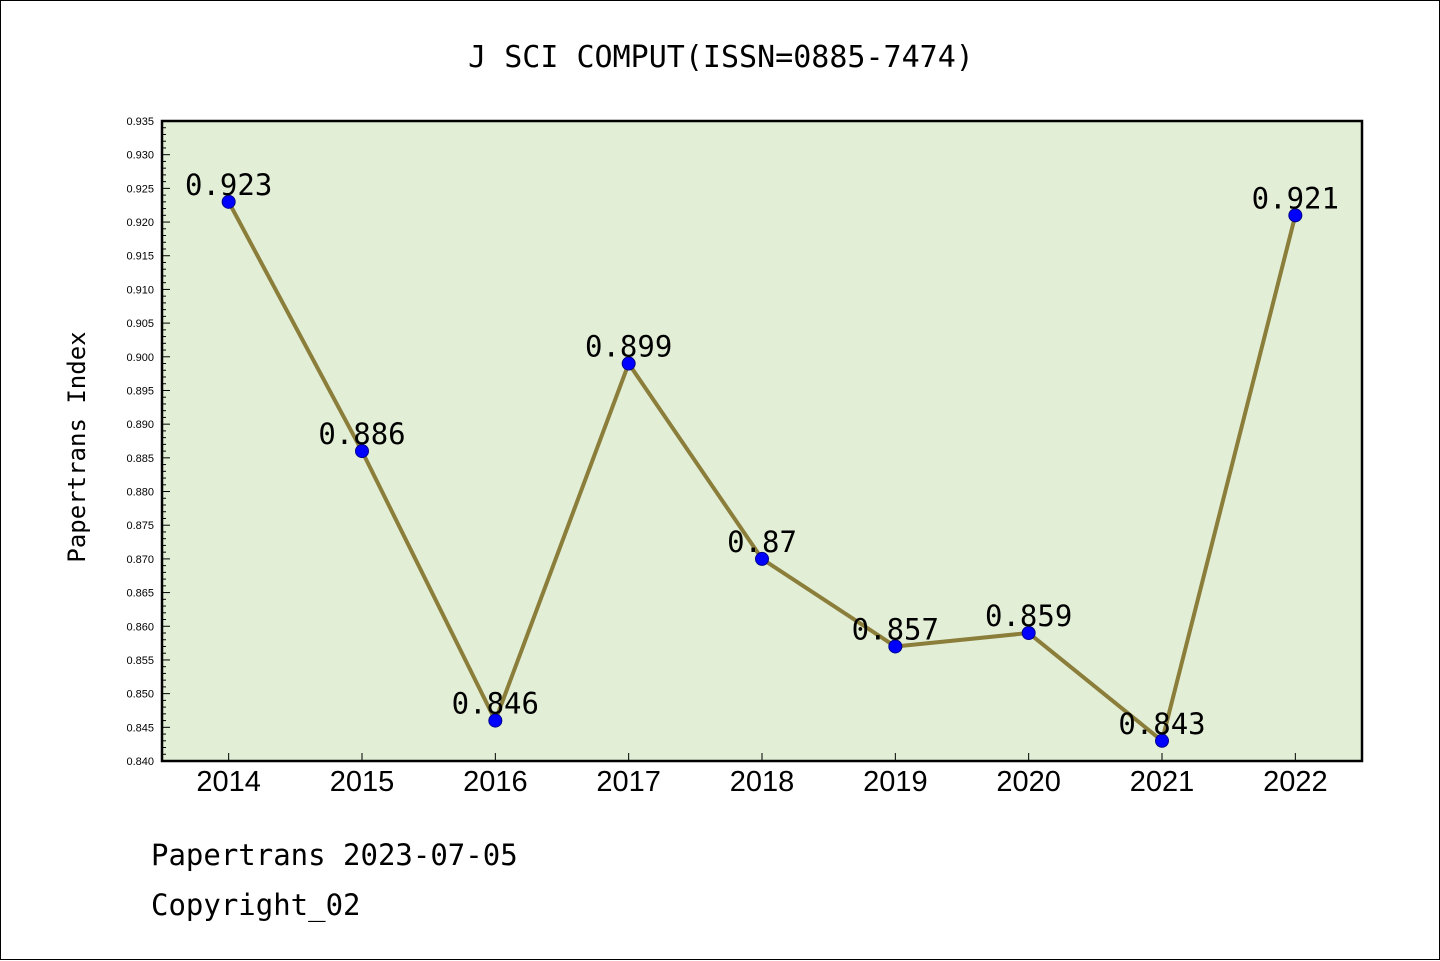  What do you see at coordinates (1028, 633) in the screenshot?
I see `data-point-2020` at bounding box center [1028, 633].